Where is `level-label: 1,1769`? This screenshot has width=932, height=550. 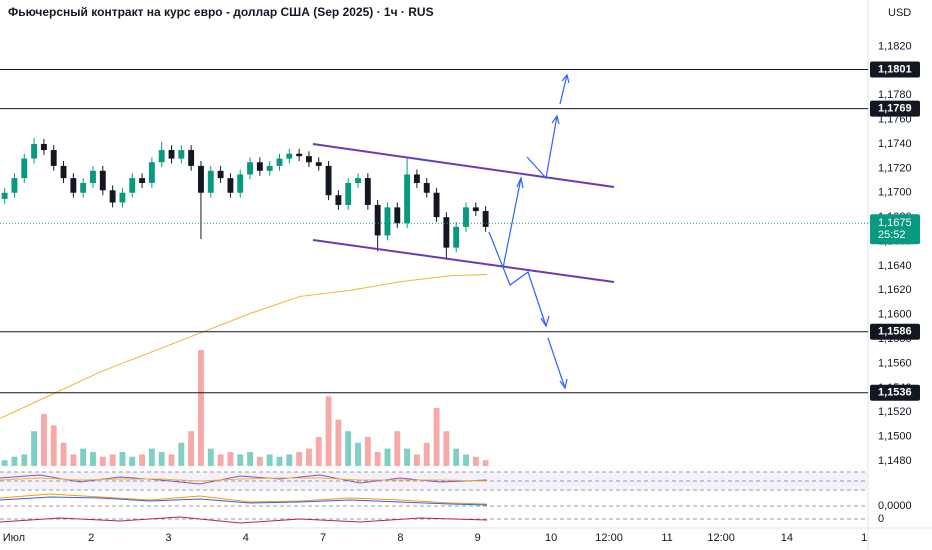
level-label: 1,1769 is located at coordinates (895, 108).